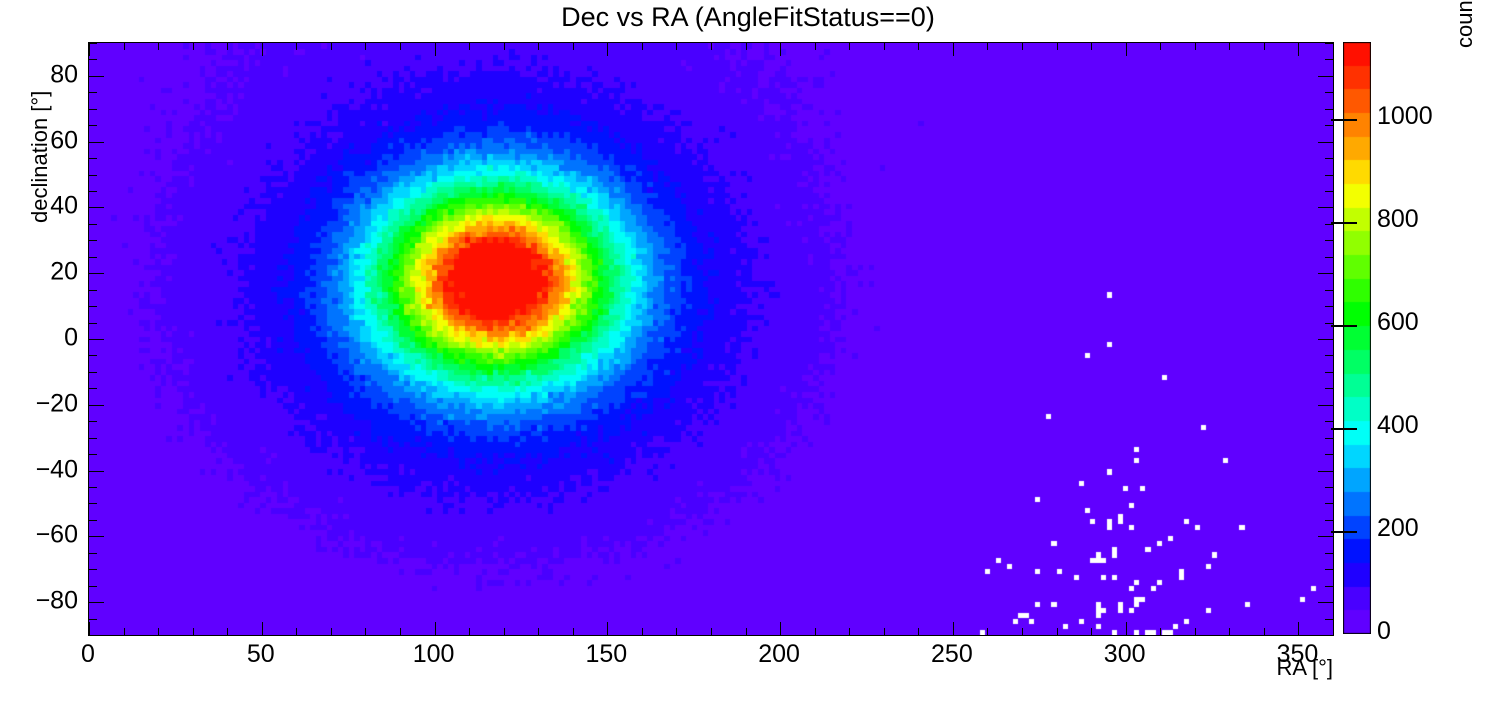  I want to click on x-axis-tick-label: 150, so click(606, 654).